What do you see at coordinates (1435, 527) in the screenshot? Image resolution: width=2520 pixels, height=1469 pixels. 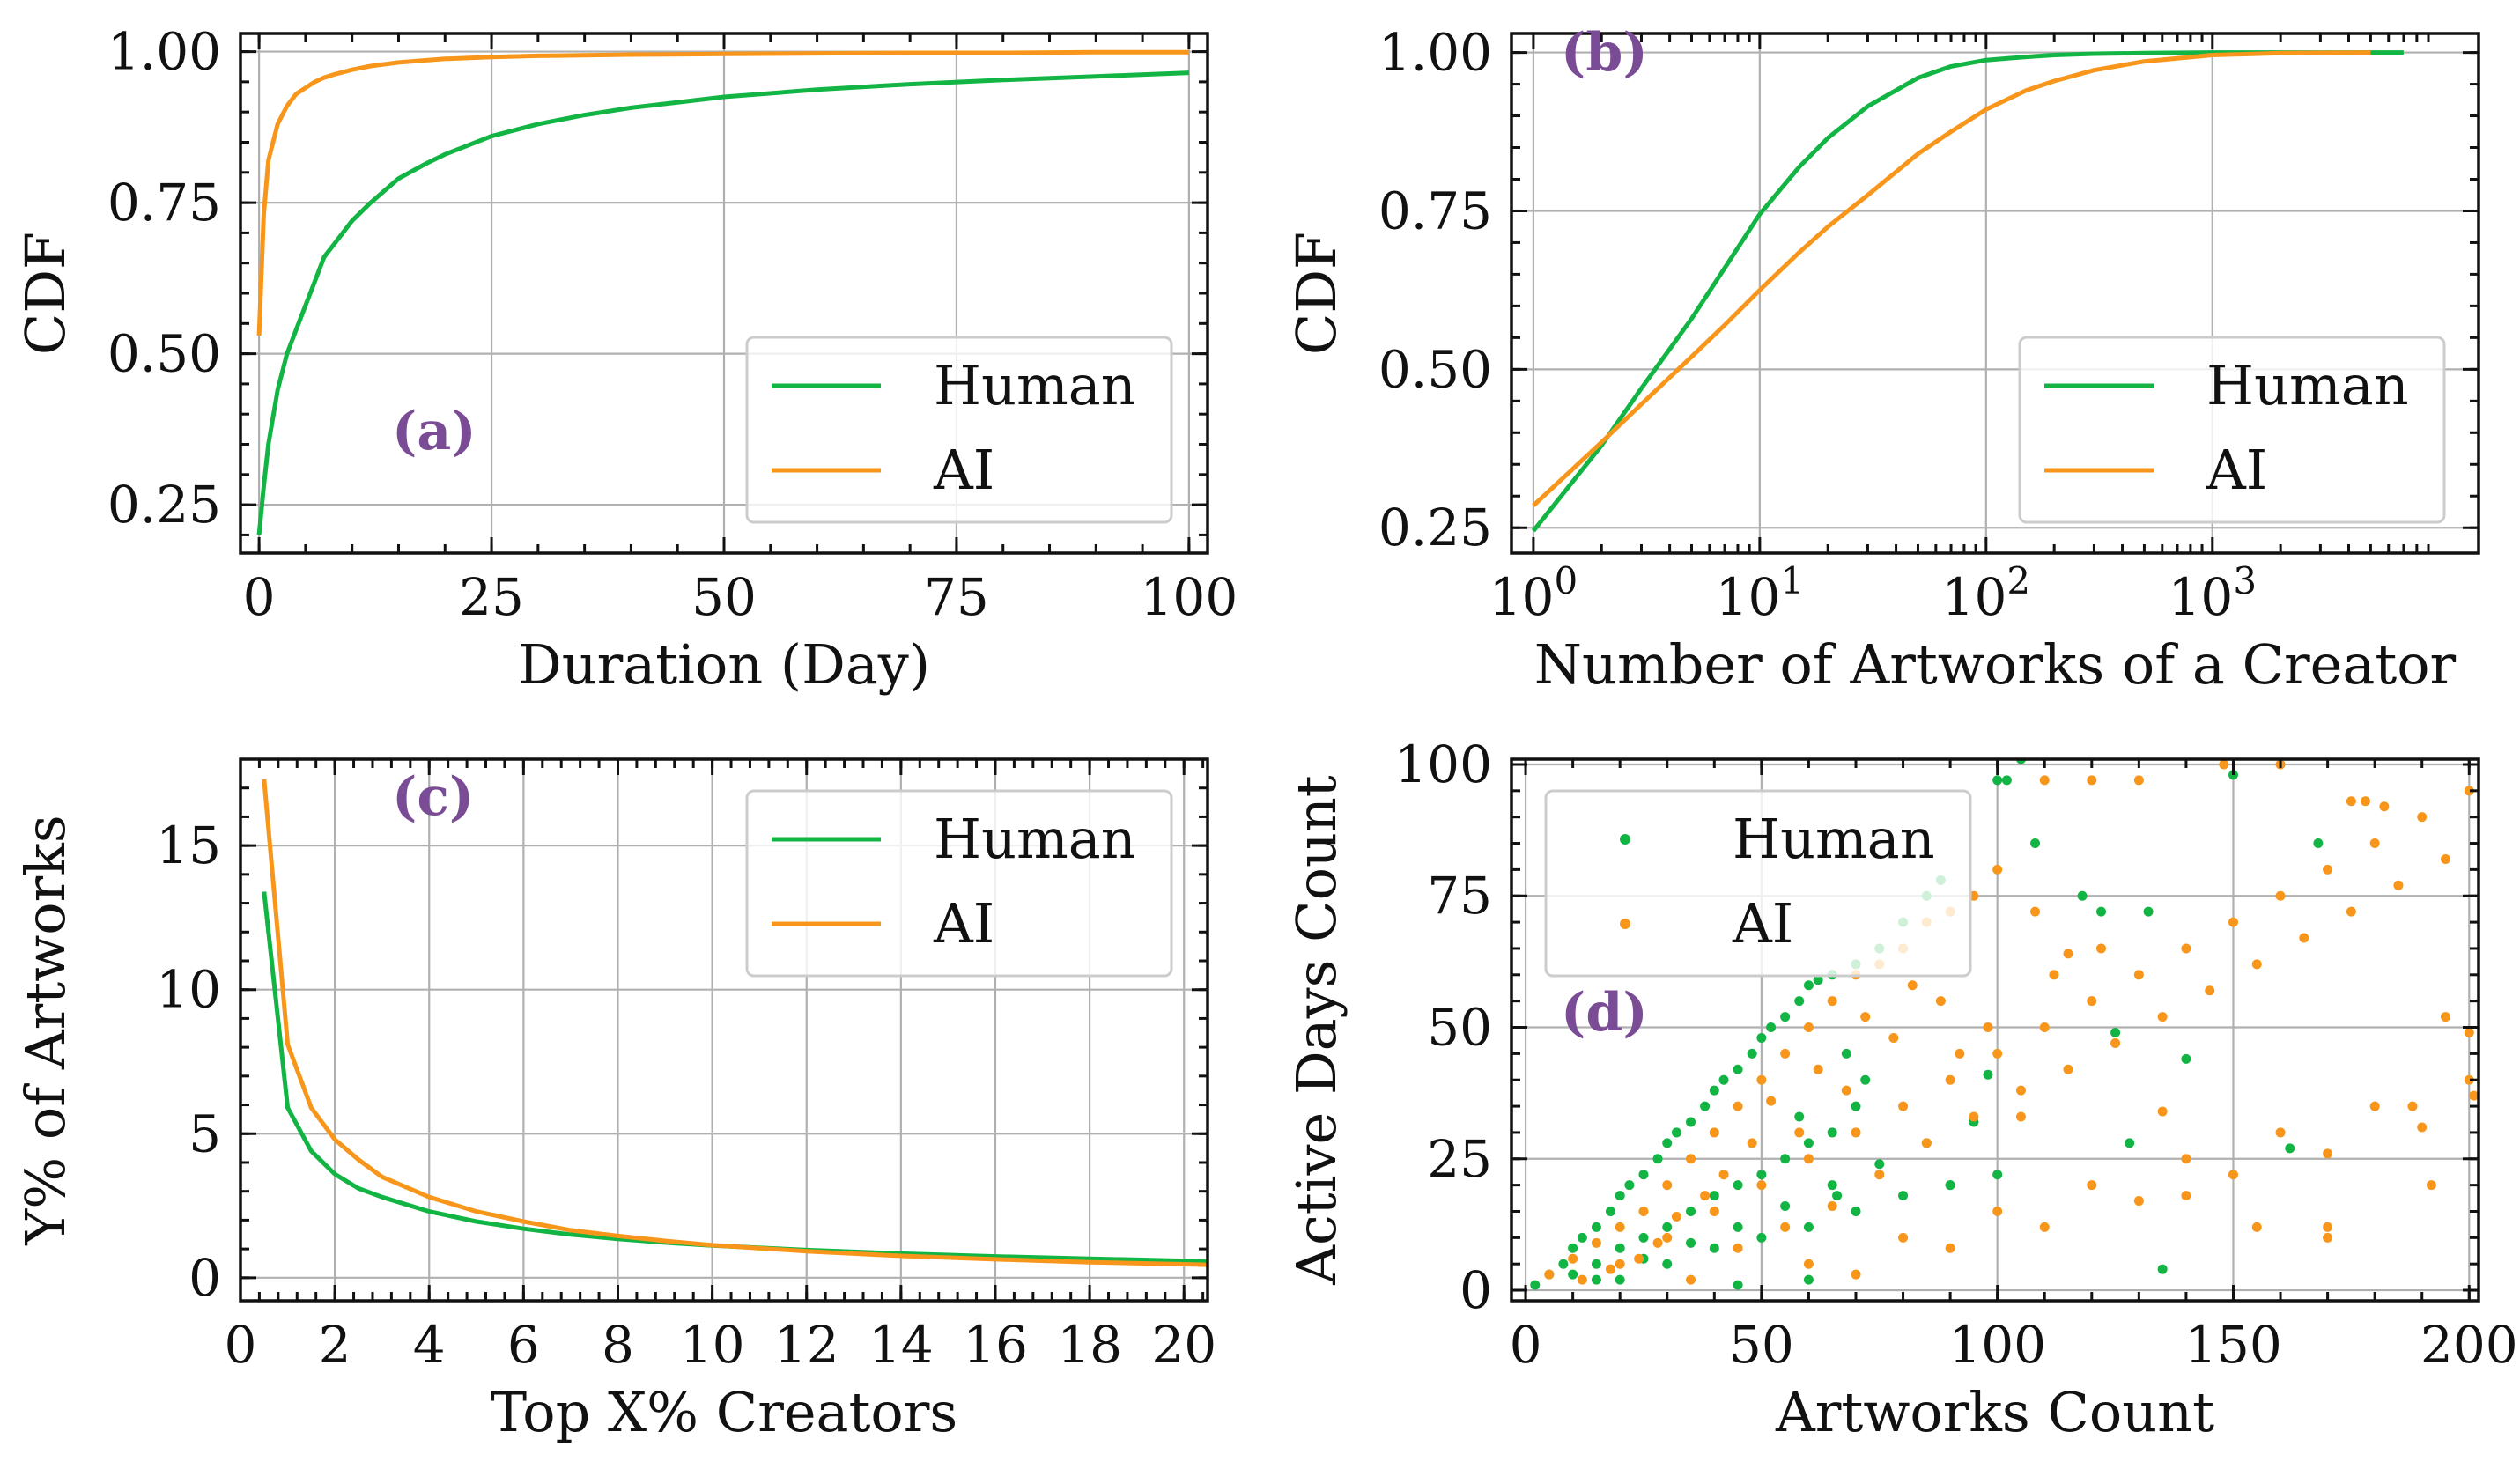 I see `y-tick-label: 0.25` at bounding box center [1435, 527].